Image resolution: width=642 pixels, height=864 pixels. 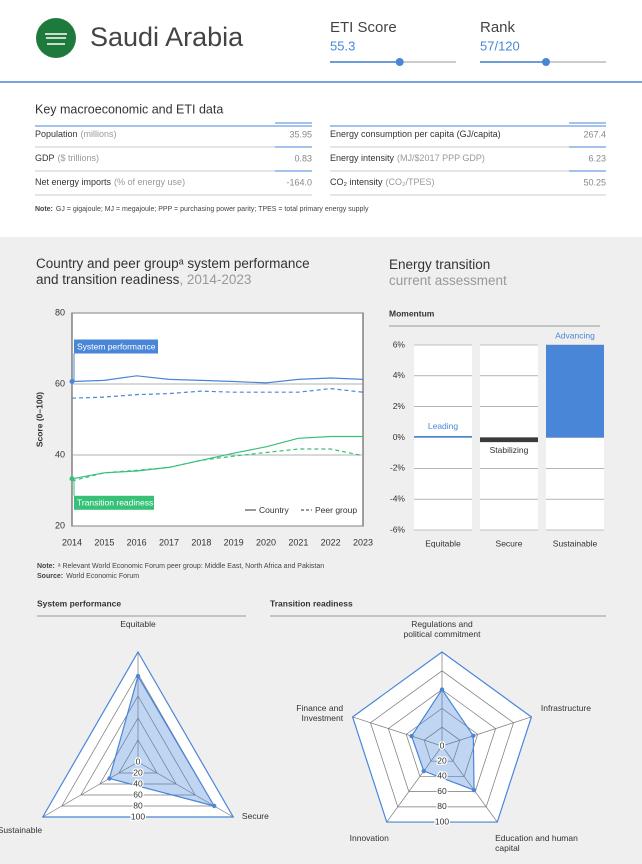 What do you see at coordinates (398, 468) in the screenshot?
I see `y-tick-label: -2%` at bounding box center [398, 468].